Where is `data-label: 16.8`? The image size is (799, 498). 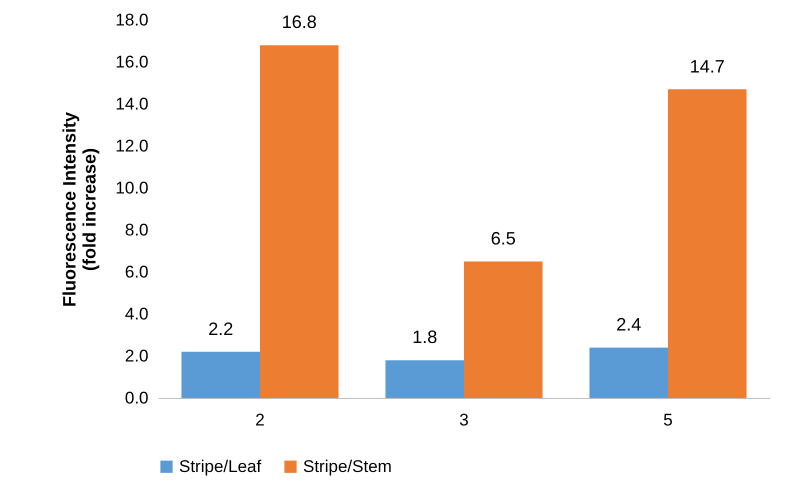
data-label: 16.8 is located at coordinates (299, 22).